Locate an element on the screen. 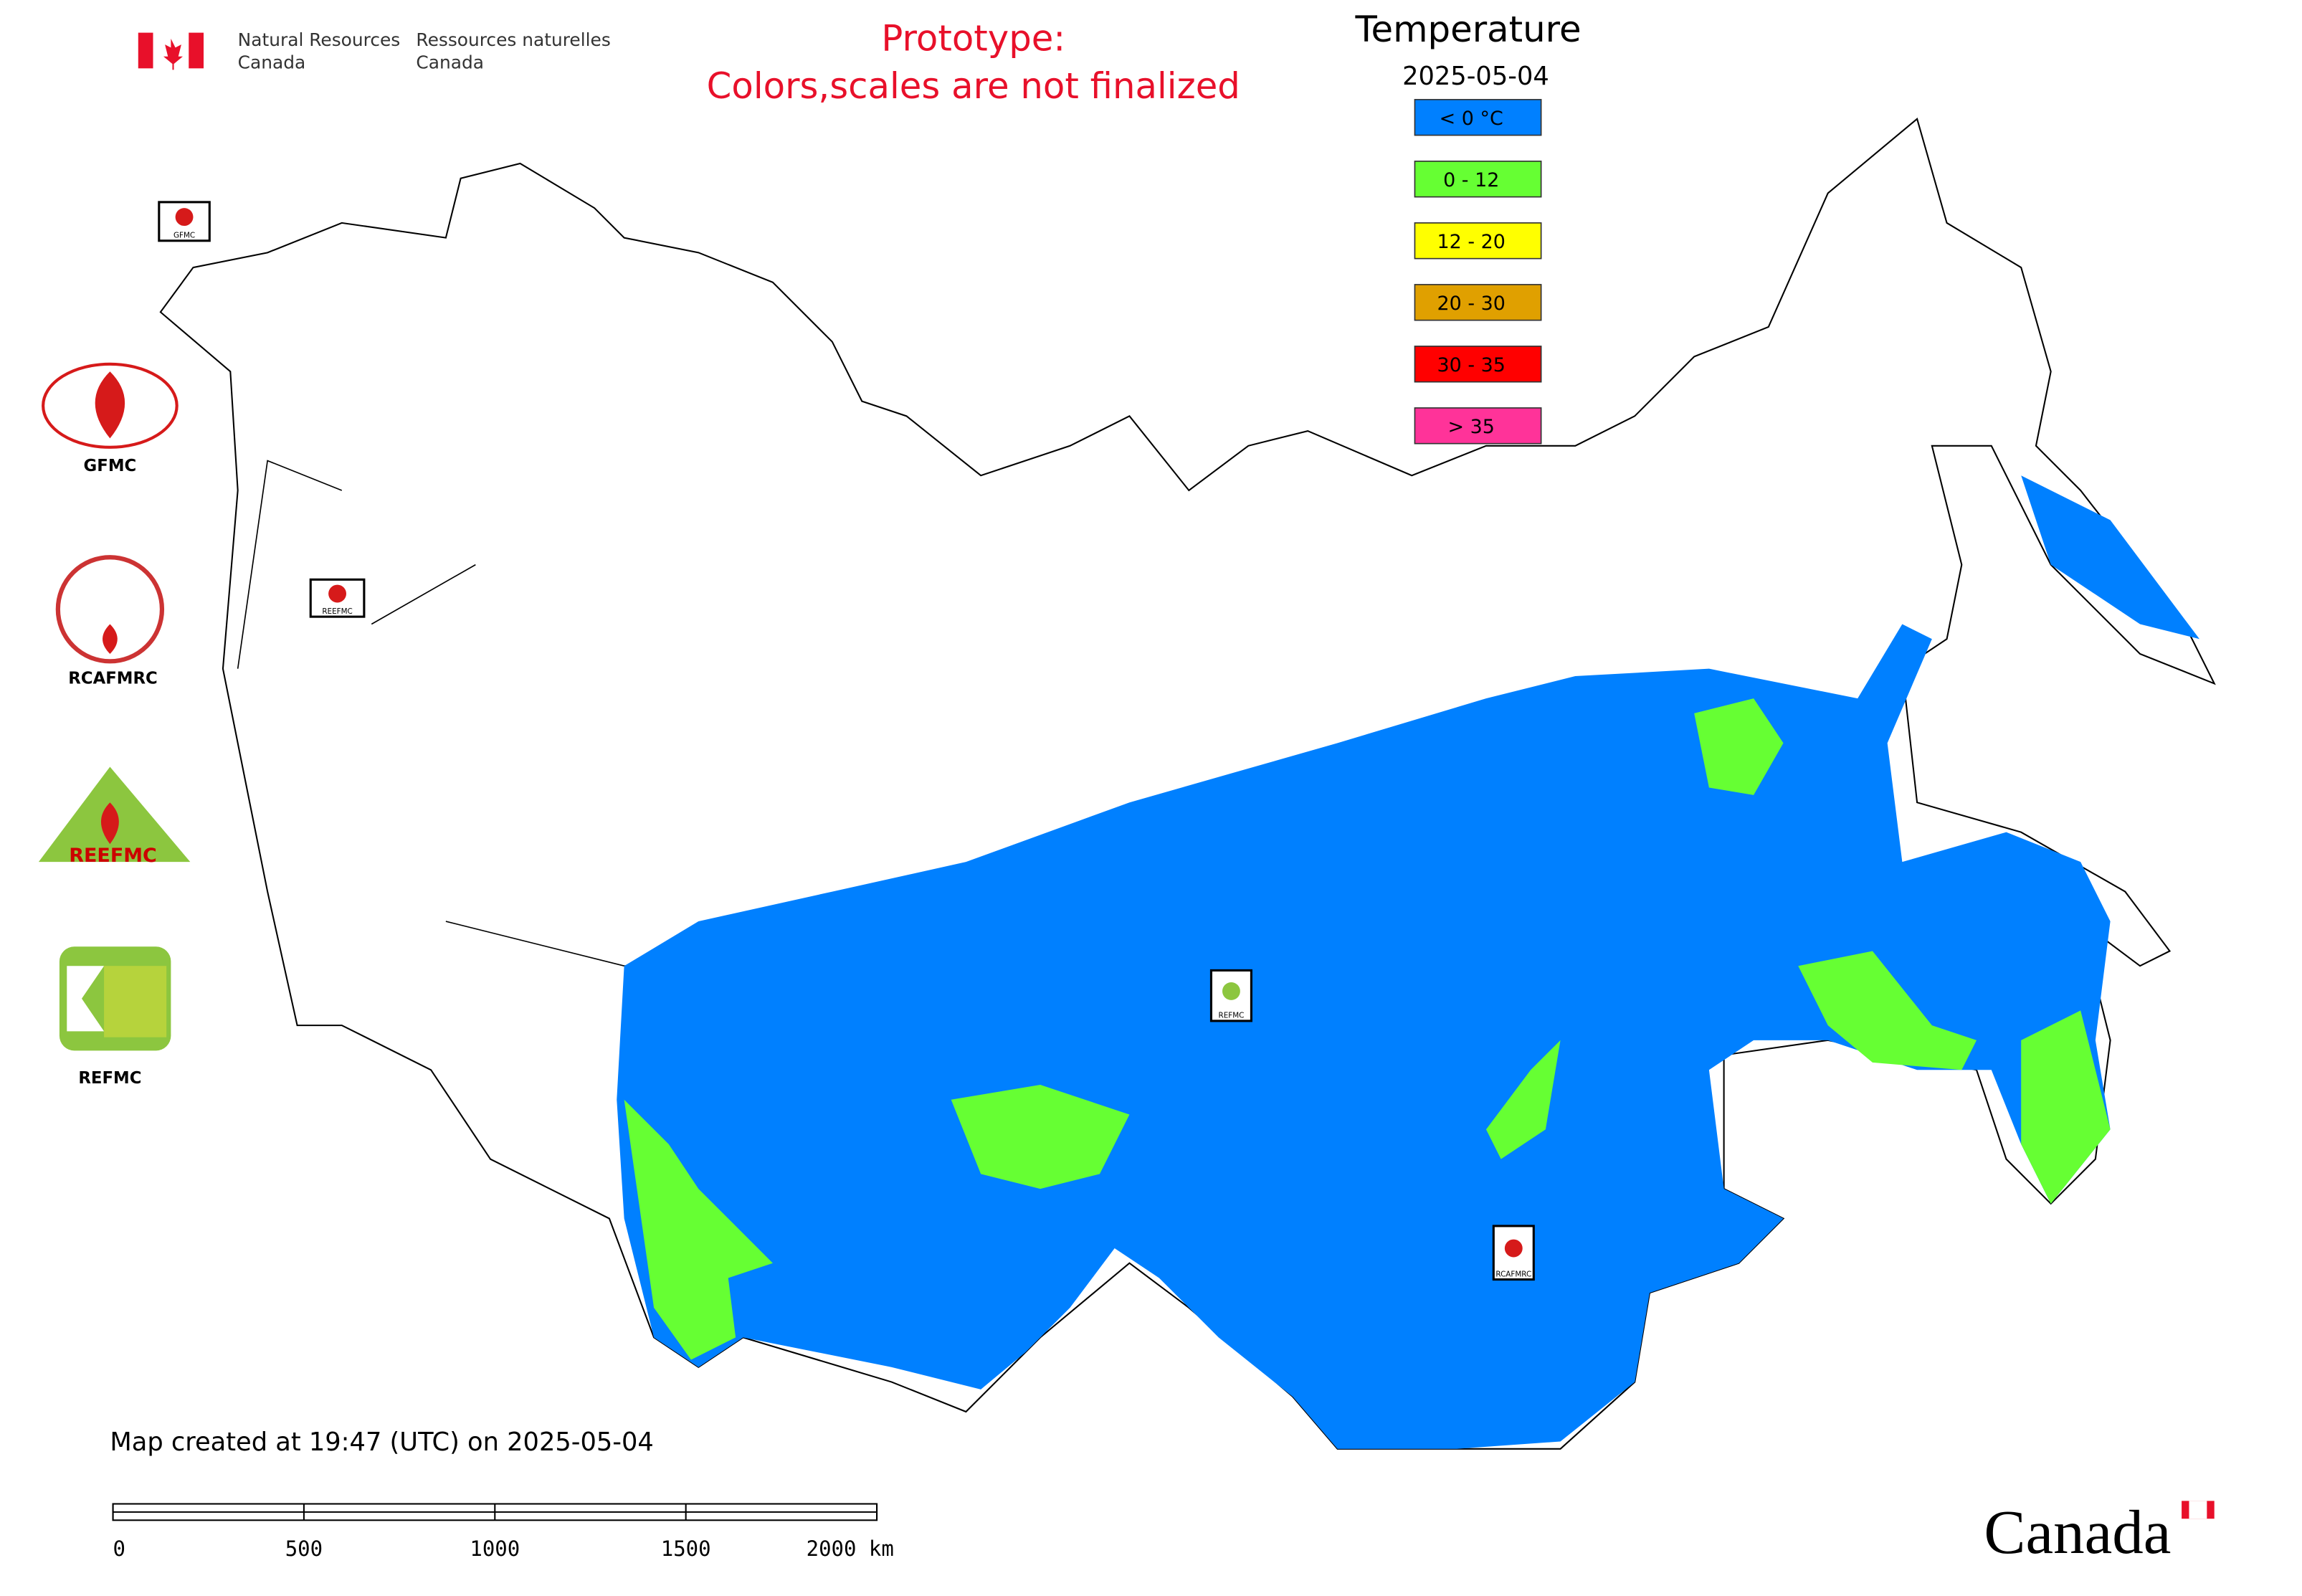 This screenshot has width=2302, height=1596. scale-bar: 0 500 1000 1500 2000 km is located at coordinates (503, 1532).